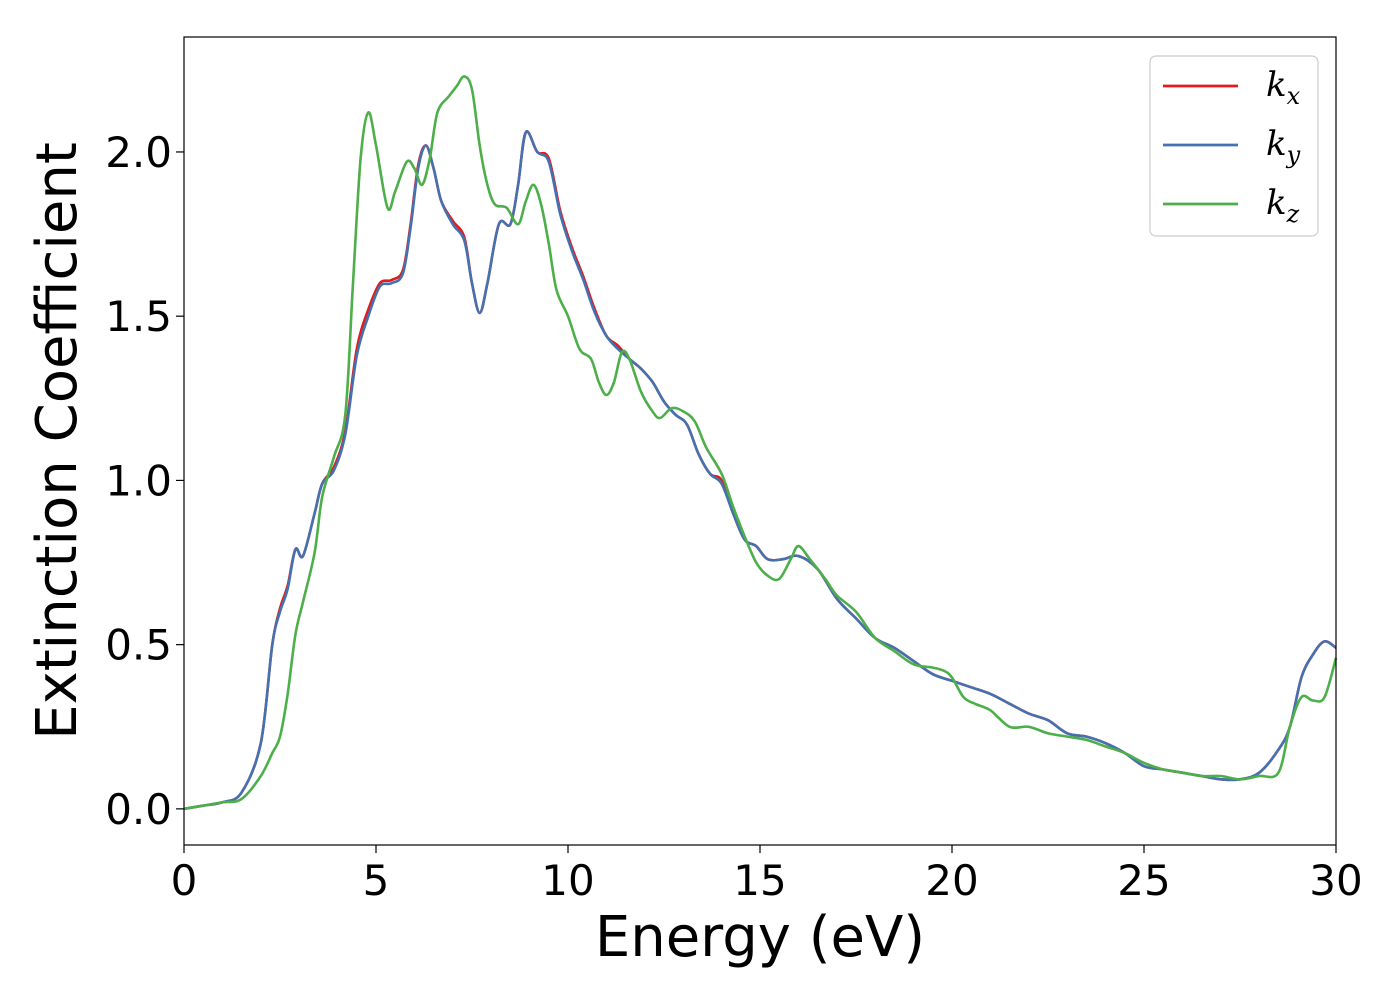 The image size is (1400, 1000). Describe the element at coordinates (1335, 880) in the screenshot. I see `x-tick-label: 30` at that location.